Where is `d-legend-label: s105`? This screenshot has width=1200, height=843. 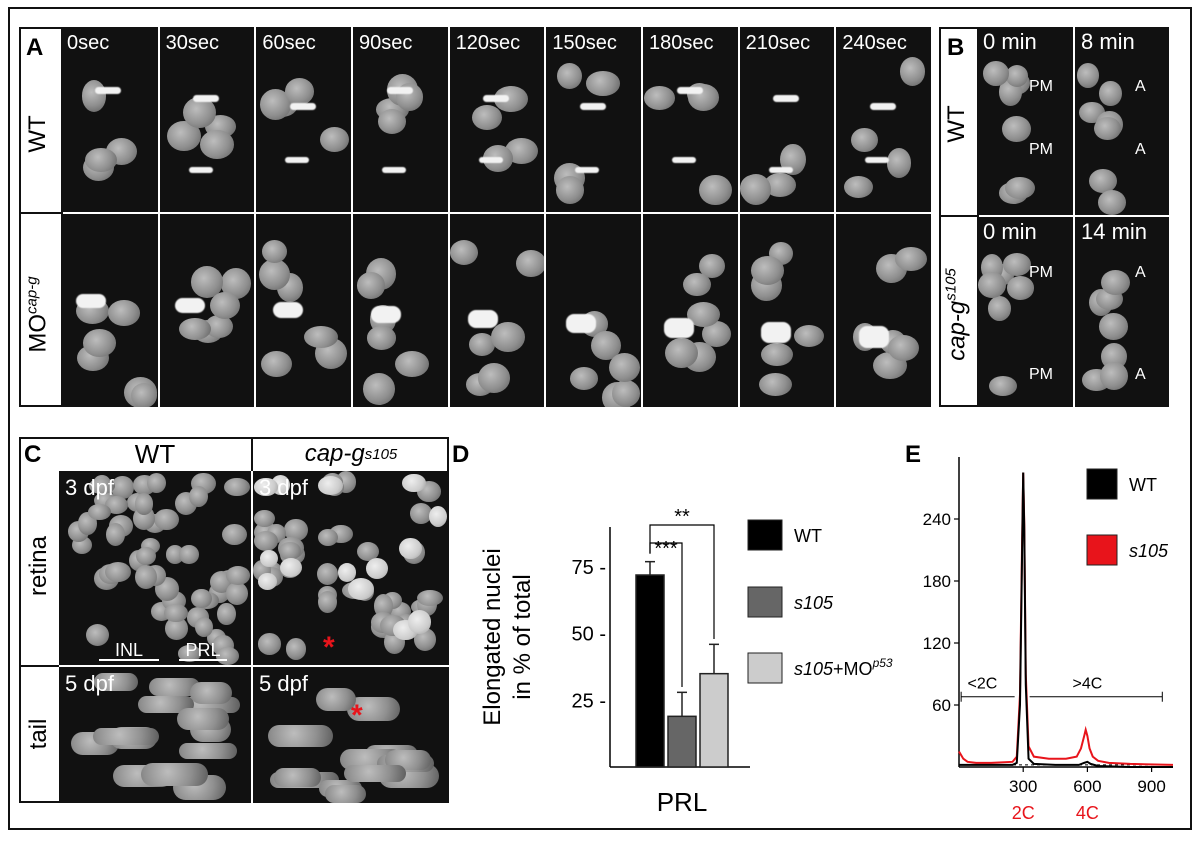 d-legend-label: s105 is located at coordinates (814, 603).